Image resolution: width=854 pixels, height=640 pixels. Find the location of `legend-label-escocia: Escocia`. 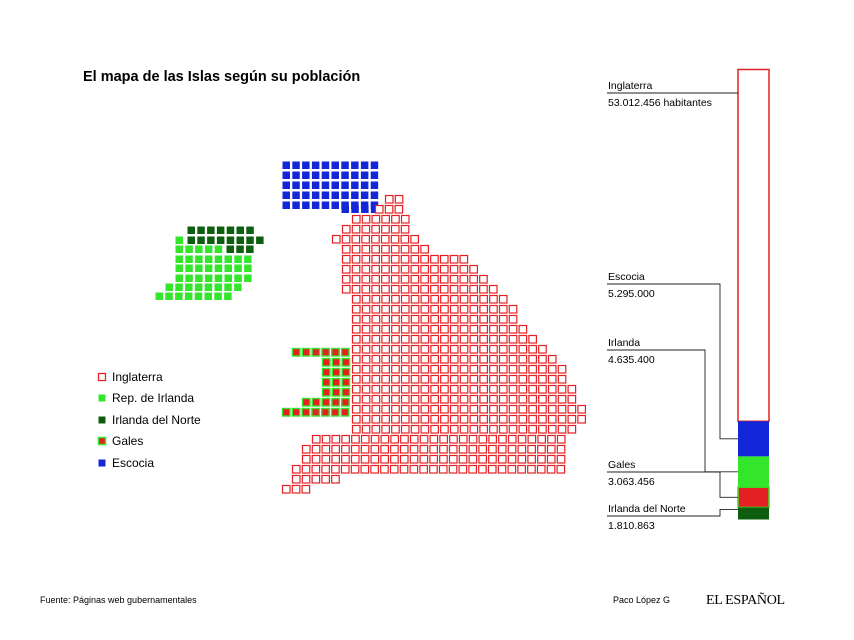

legend-label-escocia: Escocia is located at coordinates (133, 463).